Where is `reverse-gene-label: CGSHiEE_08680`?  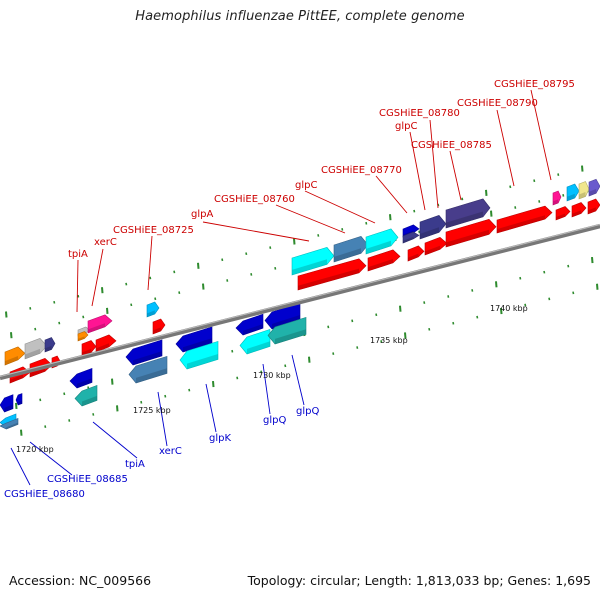
reverse-gene-label: CGSHiEE_08680 is located at coordinates (44, 494).